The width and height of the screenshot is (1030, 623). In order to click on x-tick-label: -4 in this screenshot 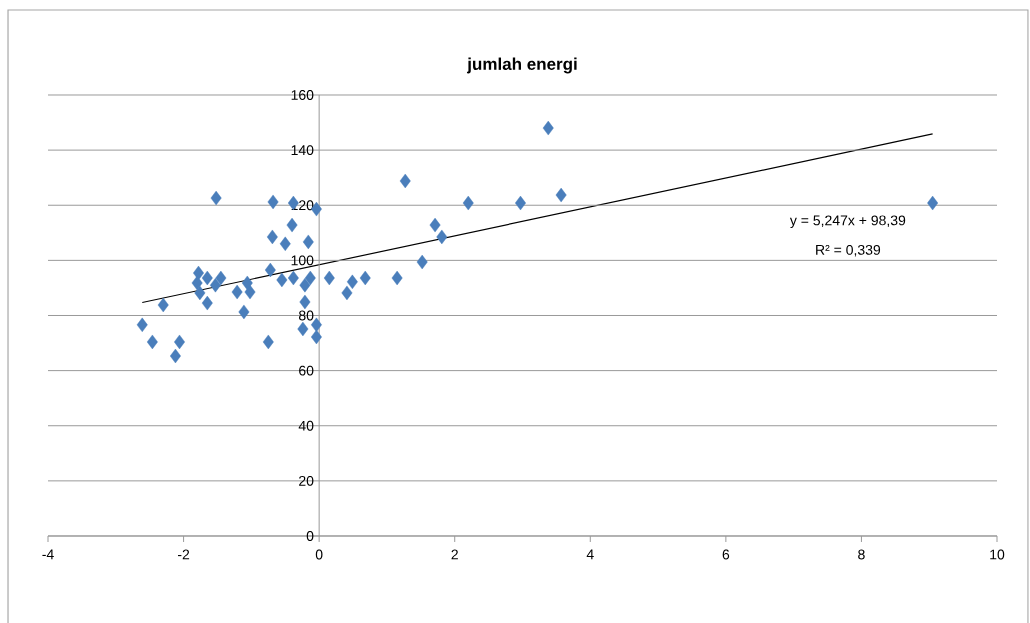, I will do `click(48, 554)`.